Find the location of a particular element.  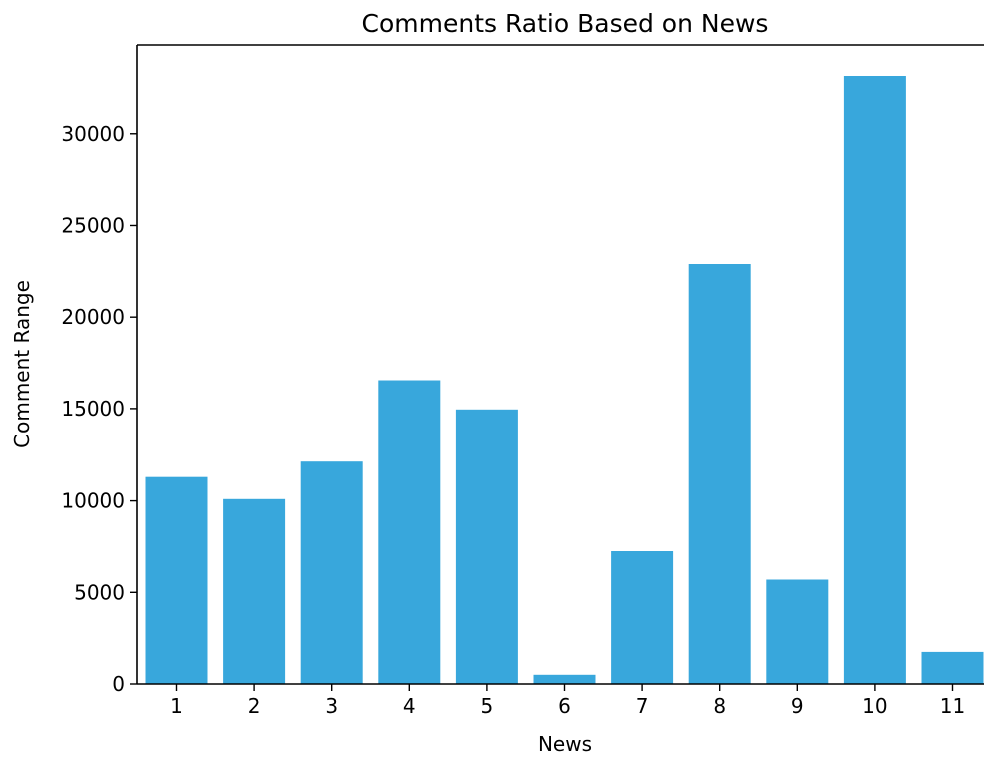

x-tick-label: 10 is located at coordinates (874, 706).